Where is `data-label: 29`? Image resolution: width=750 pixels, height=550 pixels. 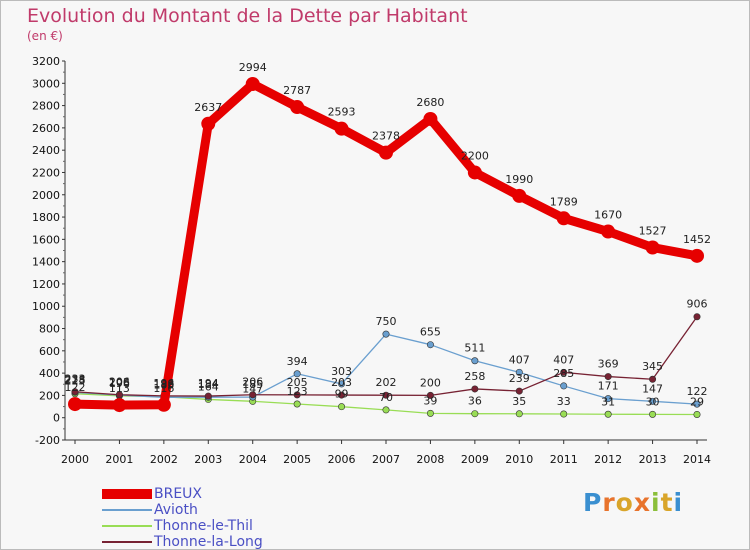
data-label: 29 is located at coordinates (697, 401).